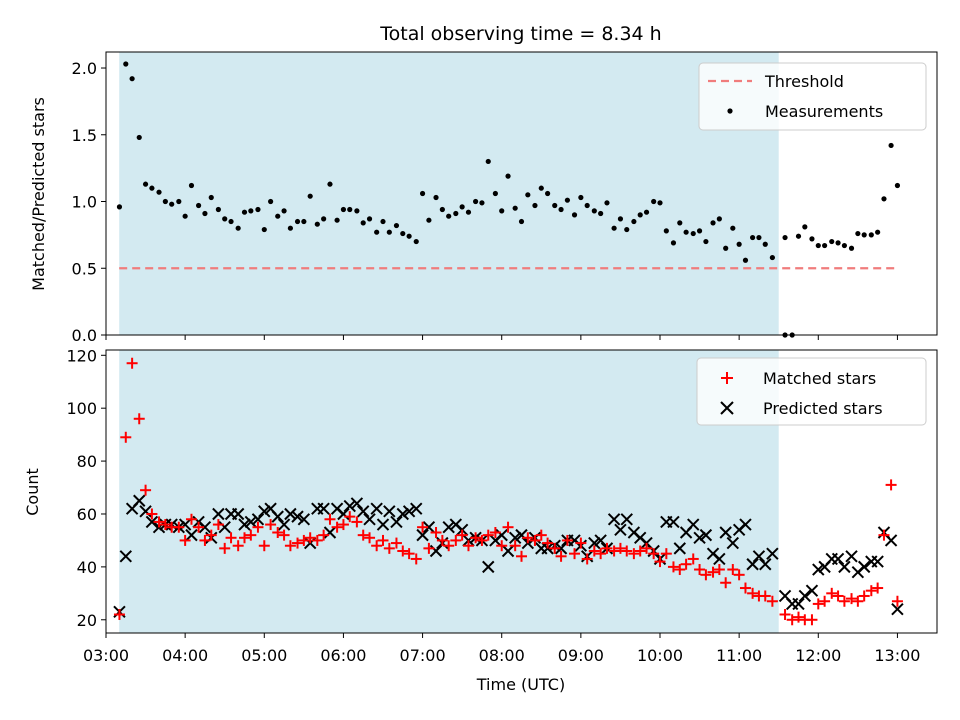 The image size is (960, 720). I want to click on legend-box, so click(812, 96).